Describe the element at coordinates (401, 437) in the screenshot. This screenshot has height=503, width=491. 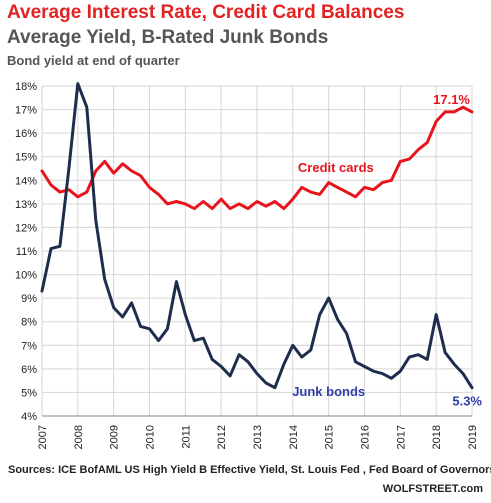
I see `x-tick-label: 2017` at that location.